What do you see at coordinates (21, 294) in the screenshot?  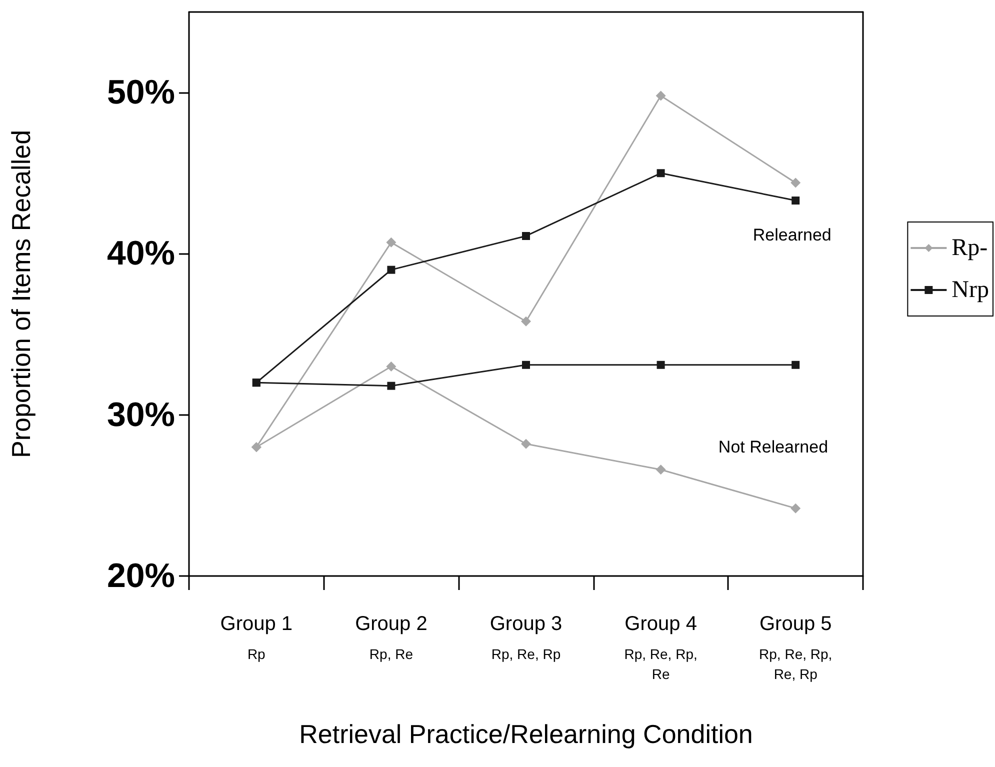 I see `y-axis-title: Proportion of Items Recalled` at bounding box center [21, 294].